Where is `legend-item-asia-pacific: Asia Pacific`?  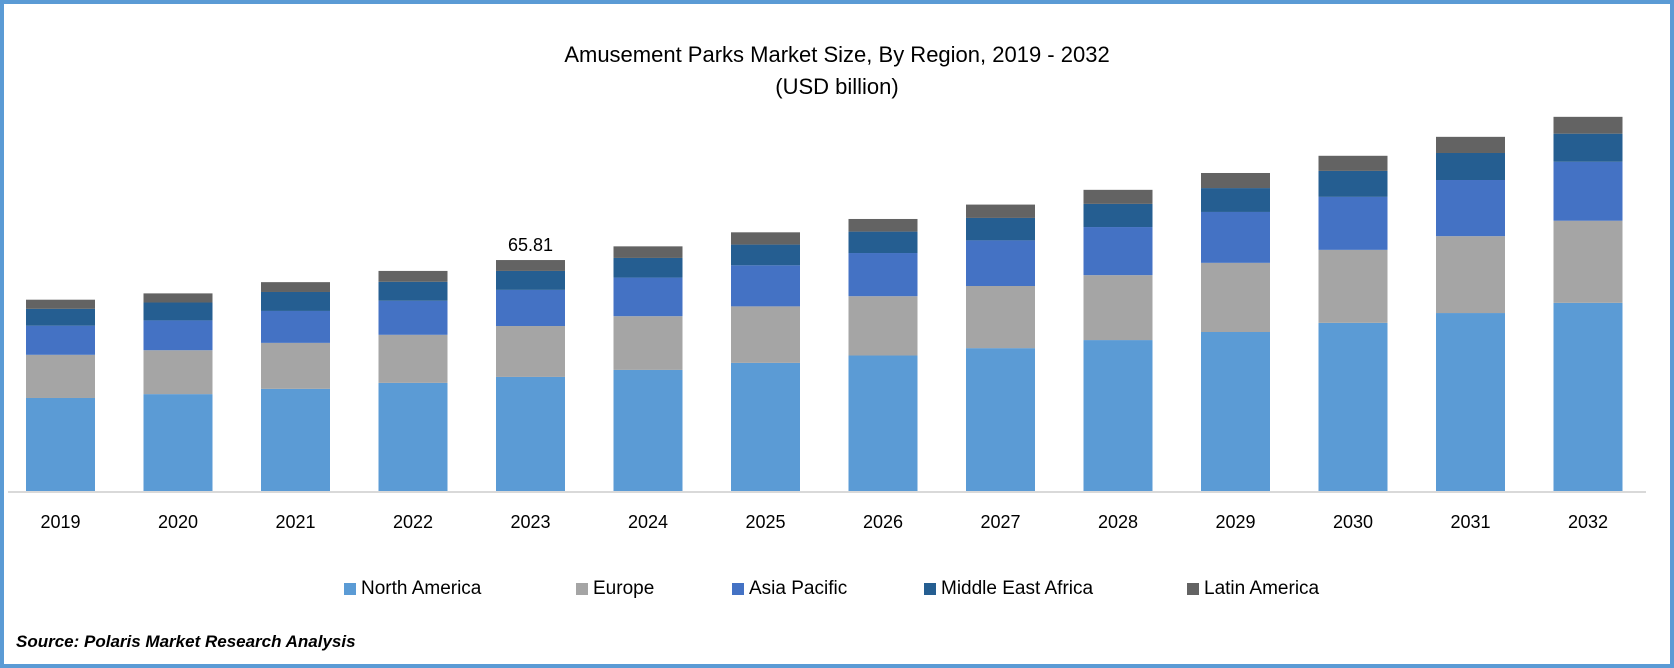 legend-item-asia-pacific: Asia Pacific is located at coordinates (789, 589).